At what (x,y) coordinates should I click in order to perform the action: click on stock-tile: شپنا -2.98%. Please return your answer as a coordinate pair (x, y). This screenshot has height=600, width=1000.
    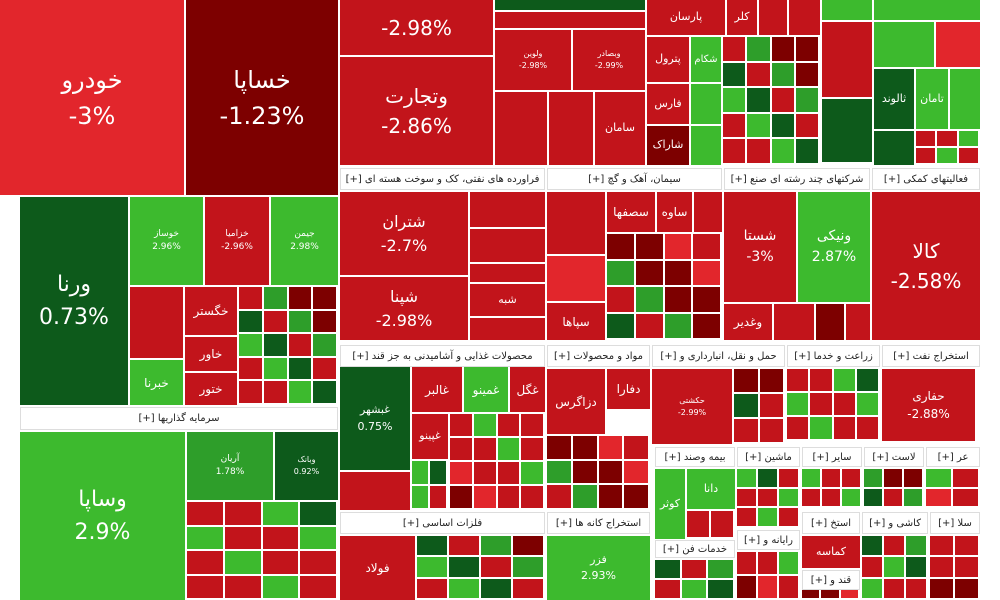
    Looking at the image, I should click on (404, 308).